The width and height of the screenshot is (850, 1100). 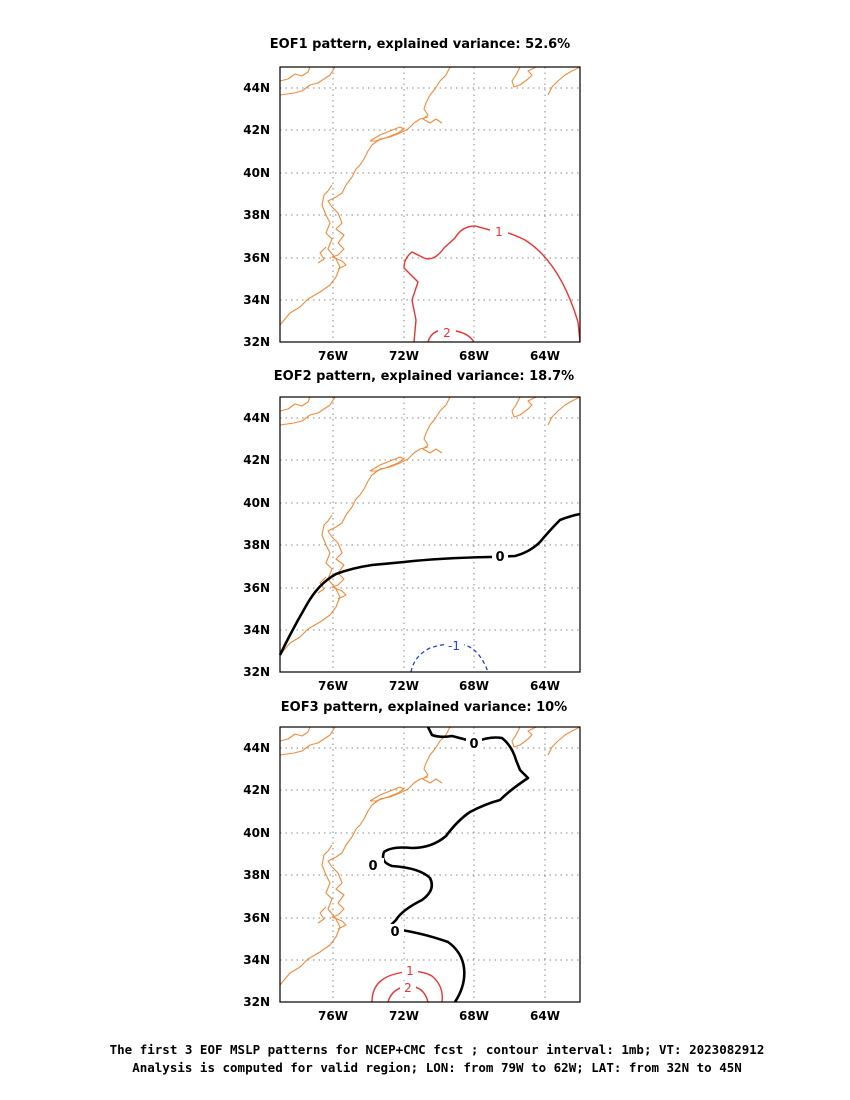 What do you see at coordinates (256, 88) in the screenshot?
I see `eof1-lat-tick: 44N` at bounding box center [256, 88].